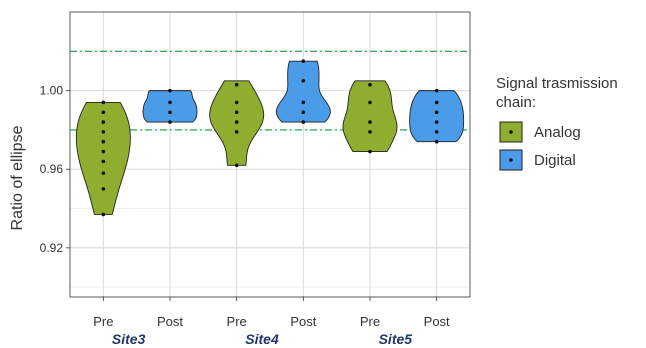 The height and width of the screenshot is (348, 646). I want to click on legend-entries: Analog Digital, so click(540, 146).